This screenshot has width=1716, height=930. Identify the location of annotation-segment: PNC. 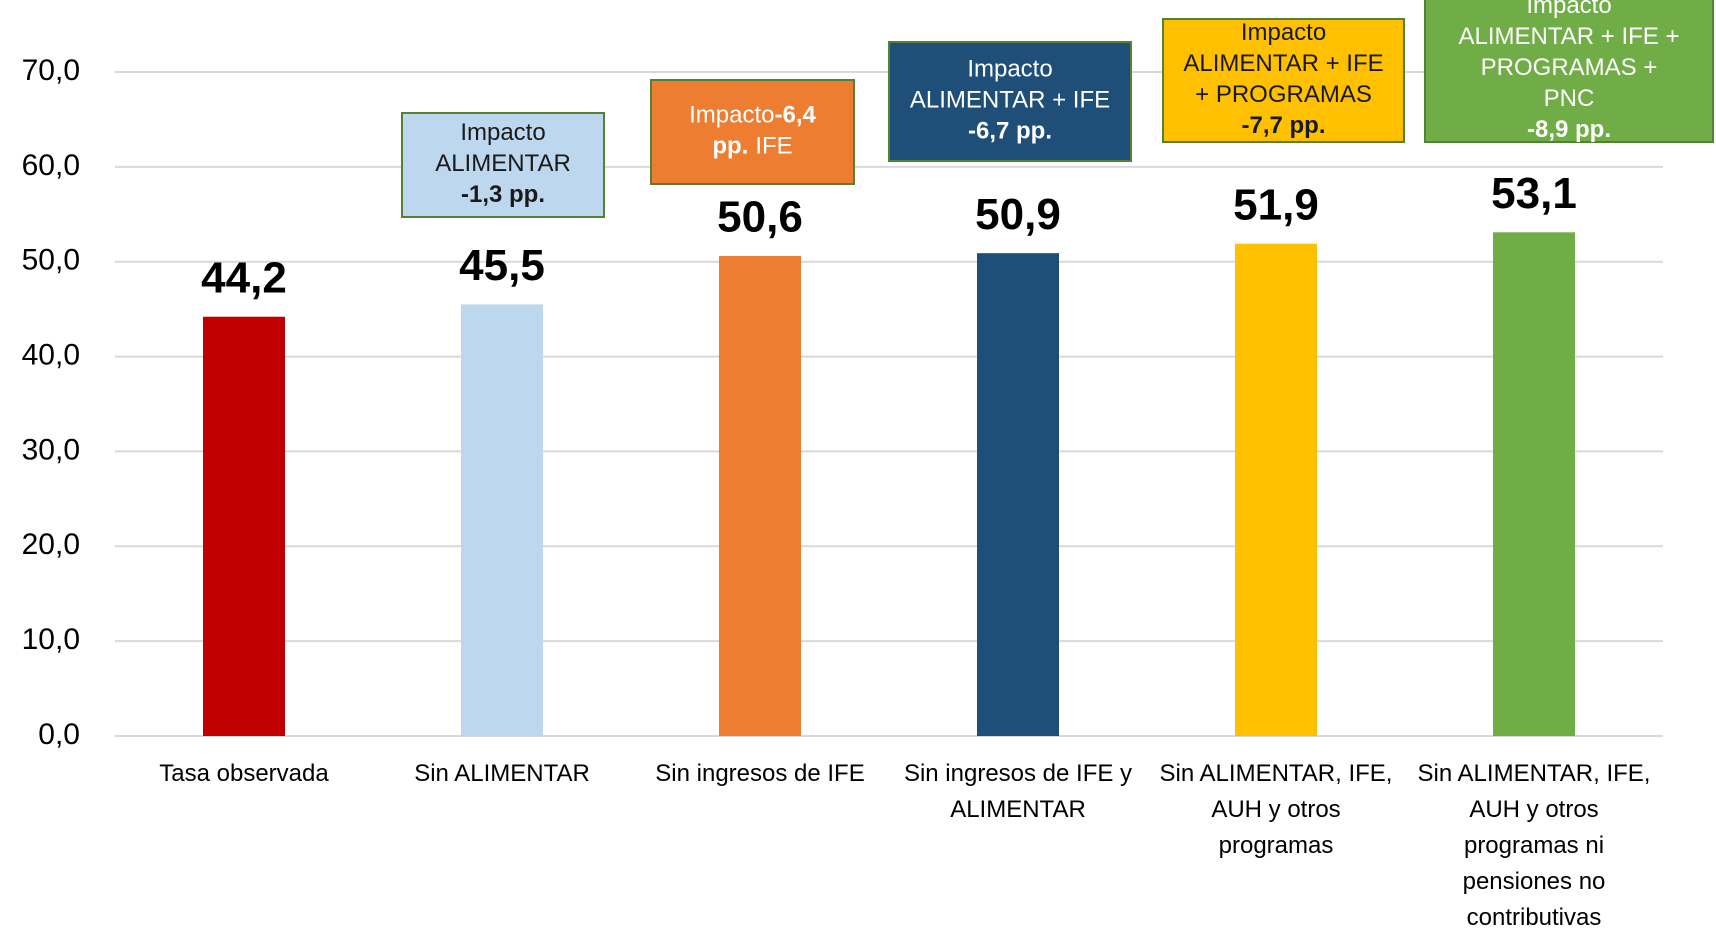
(1569, 98).